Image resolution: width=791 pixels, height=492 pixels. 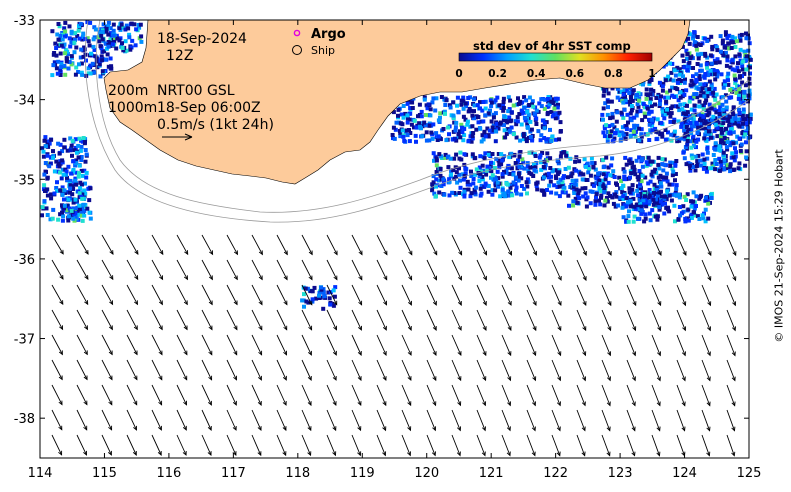 I want to click on colorbar-frame, so click(x=555, y=57).